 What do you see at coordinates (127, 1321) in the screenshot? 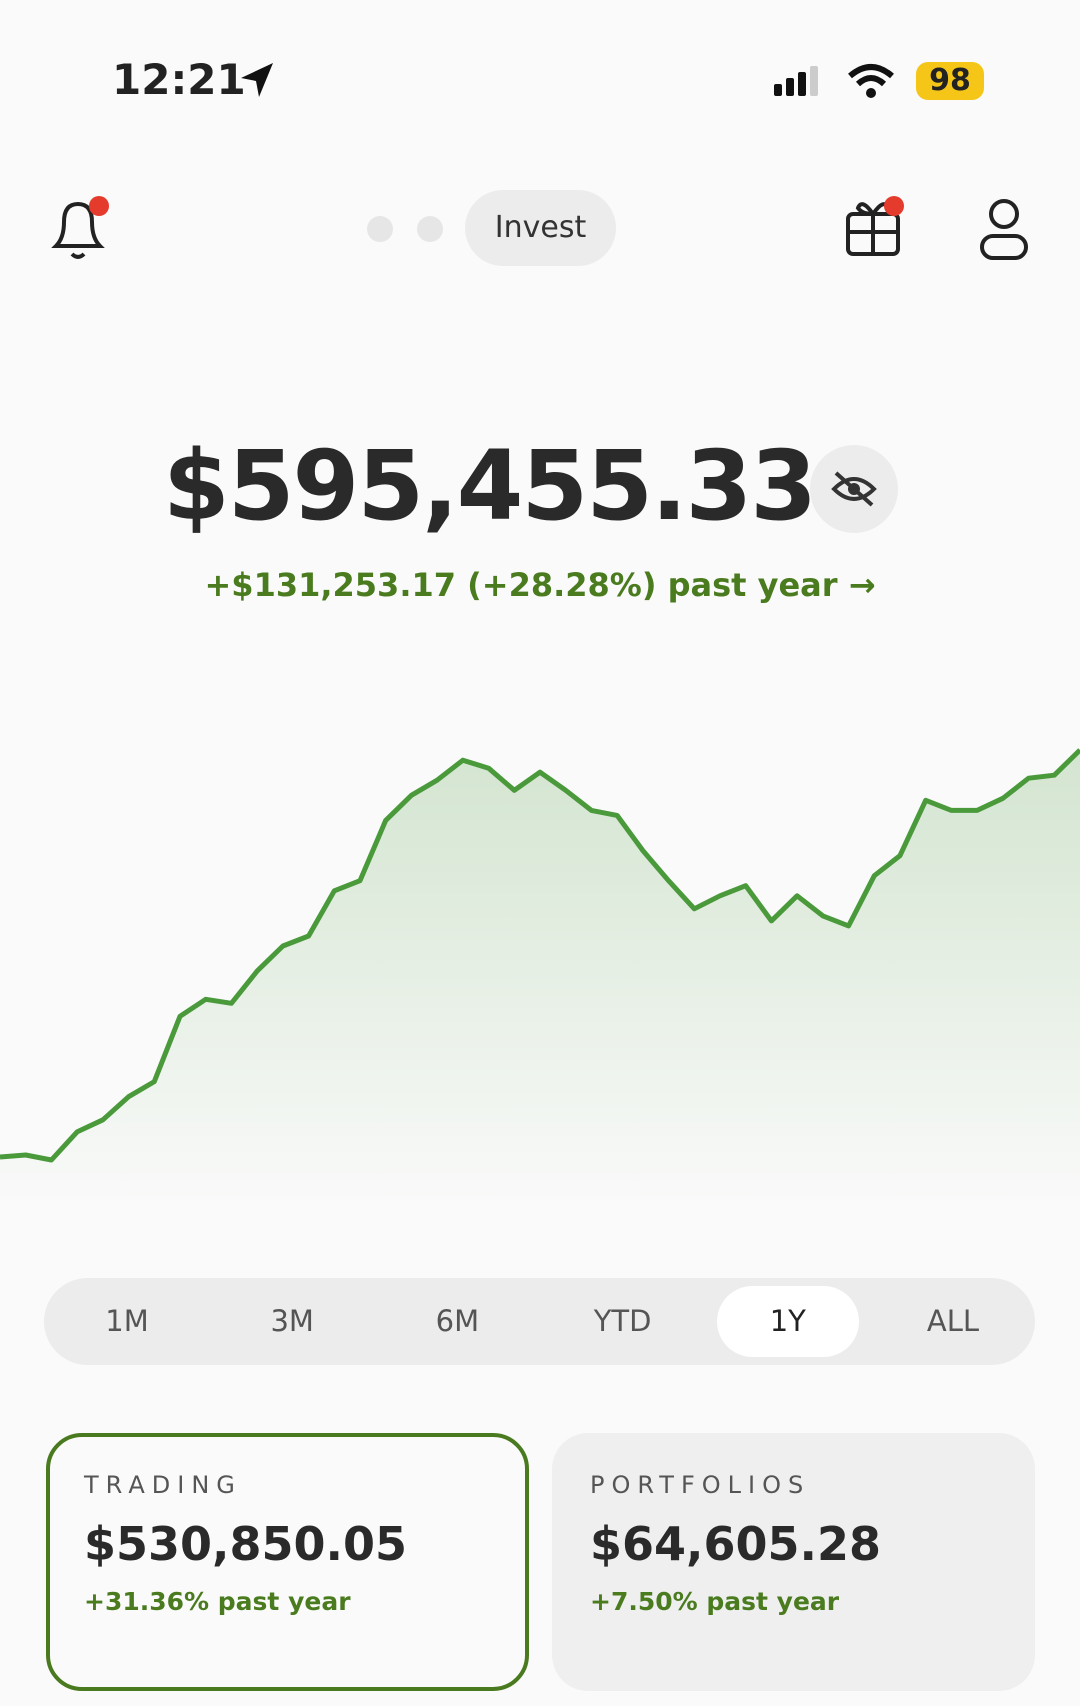
I see `range-option: 1M` at bounding box center [127, 1321].